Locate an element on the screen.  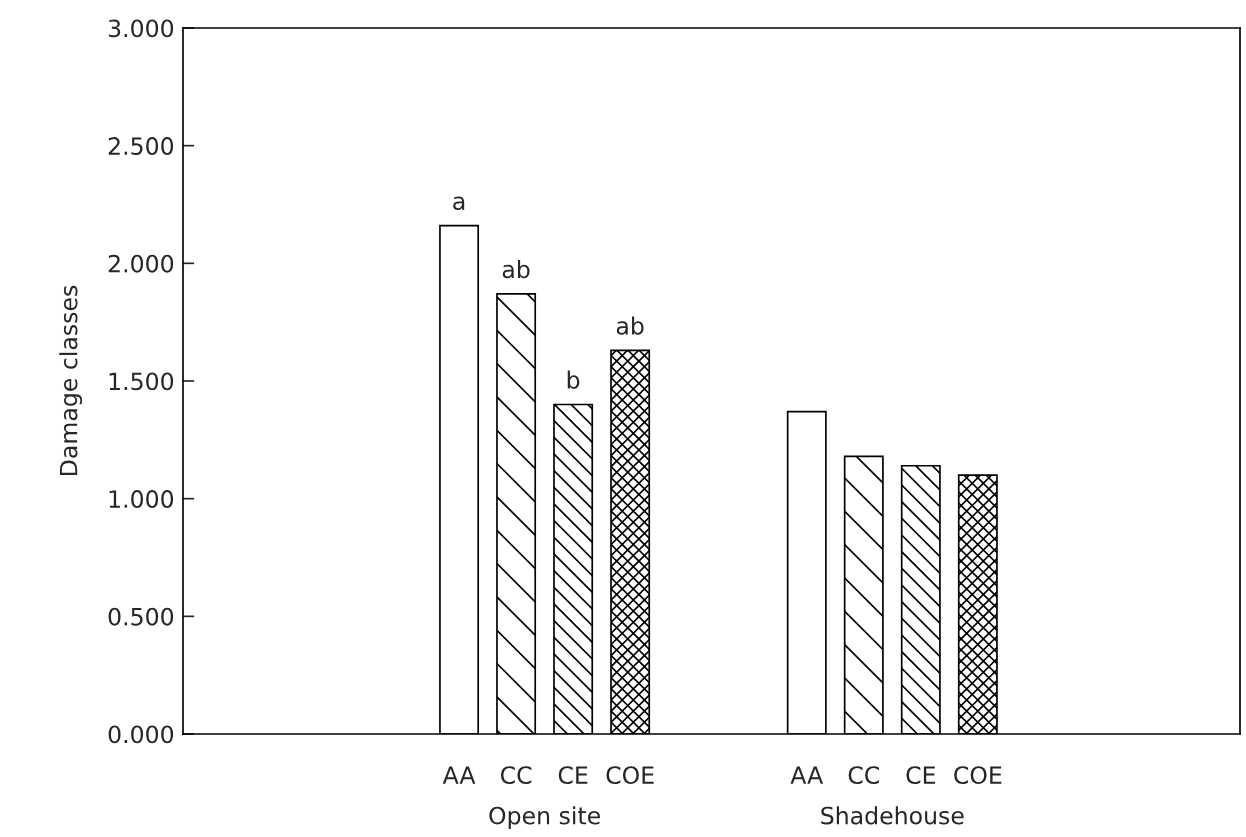
x-tick-label: Shadehouse is located at coordinates (892, 815).